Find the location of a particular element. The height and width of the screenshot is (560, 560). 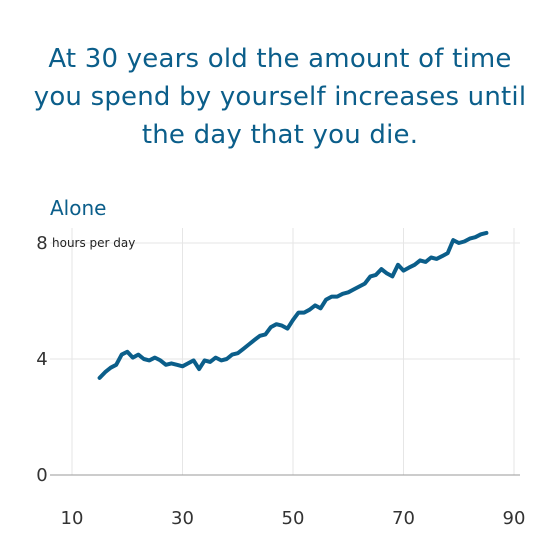

y-tick-label: 8 is located at coordinates (41, 243).